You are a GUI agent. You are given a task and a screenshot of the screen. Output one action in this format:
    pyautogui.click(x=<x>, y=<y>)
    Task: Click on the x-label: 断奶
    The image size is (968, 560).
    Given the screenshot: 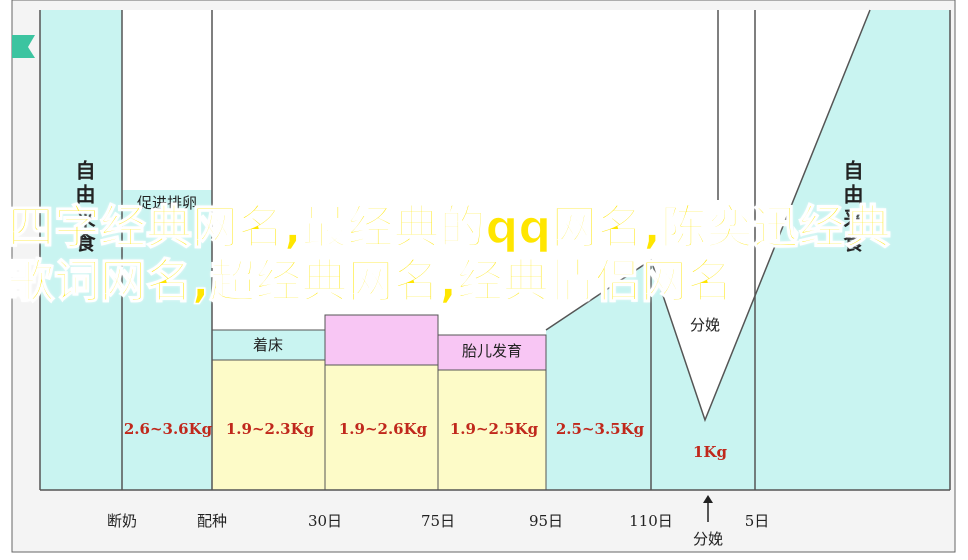 What is the action you would take?
    pyautogui.click(x=122, y=521)
    